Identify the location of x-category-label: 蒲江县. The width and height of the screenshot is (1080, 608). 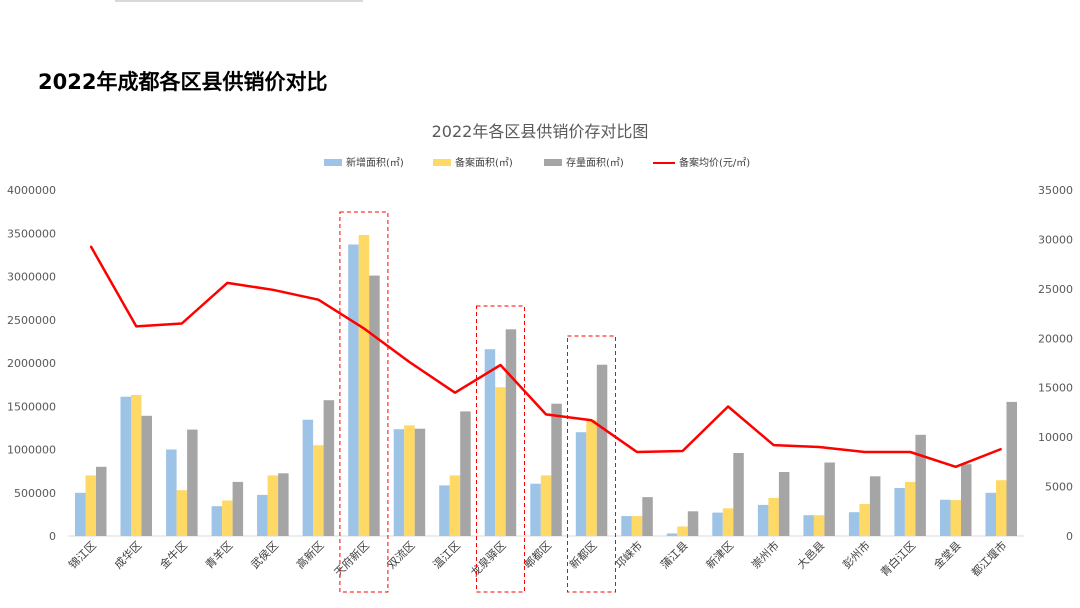
(673, 554).